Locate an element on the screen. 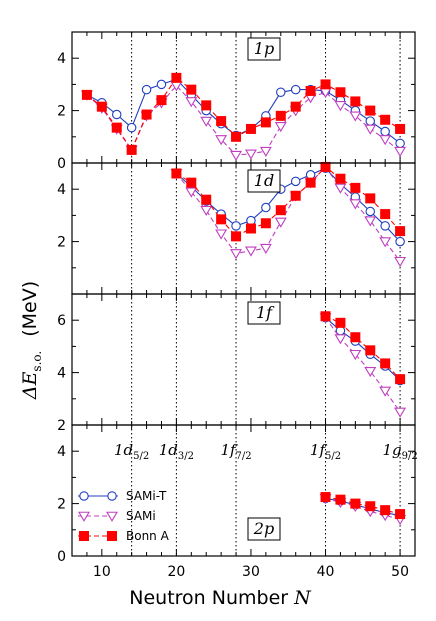 This screenshot has width=436, height=621. svg-text: ΔEs.o.(MeV) is located at coordinates (31, 340).